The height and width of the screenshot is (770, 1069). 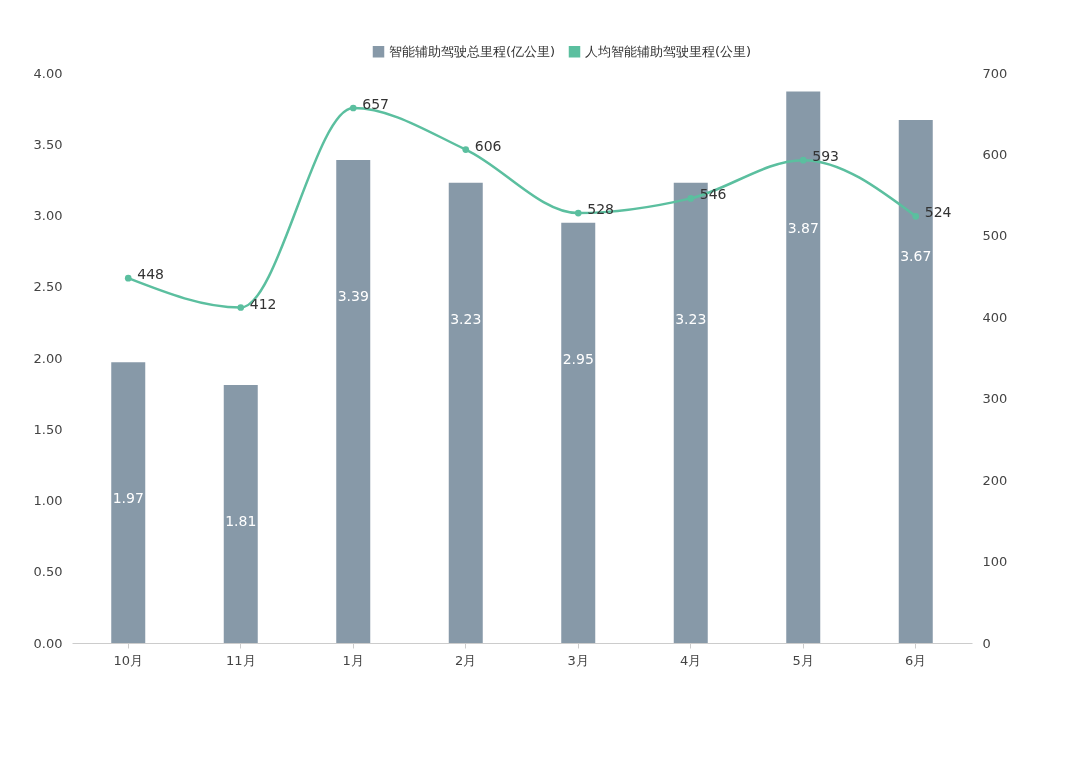 I want to click on x-tick-label: 4月, so click(x=691, y=660).